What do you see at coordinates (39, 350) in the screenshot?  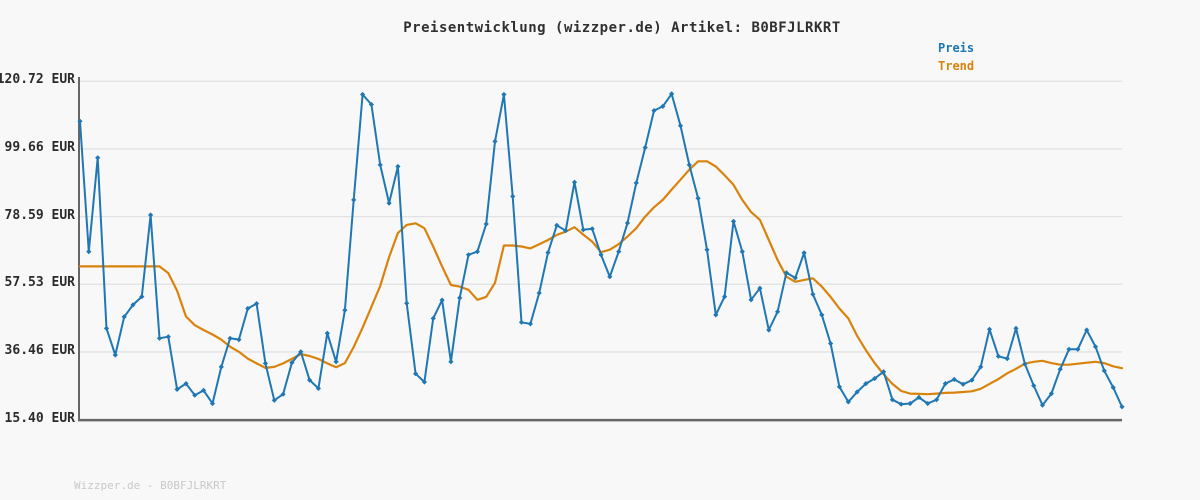 I see `y-axis-tick-label: 36.46 EUR` at bounding box center [39, 350].